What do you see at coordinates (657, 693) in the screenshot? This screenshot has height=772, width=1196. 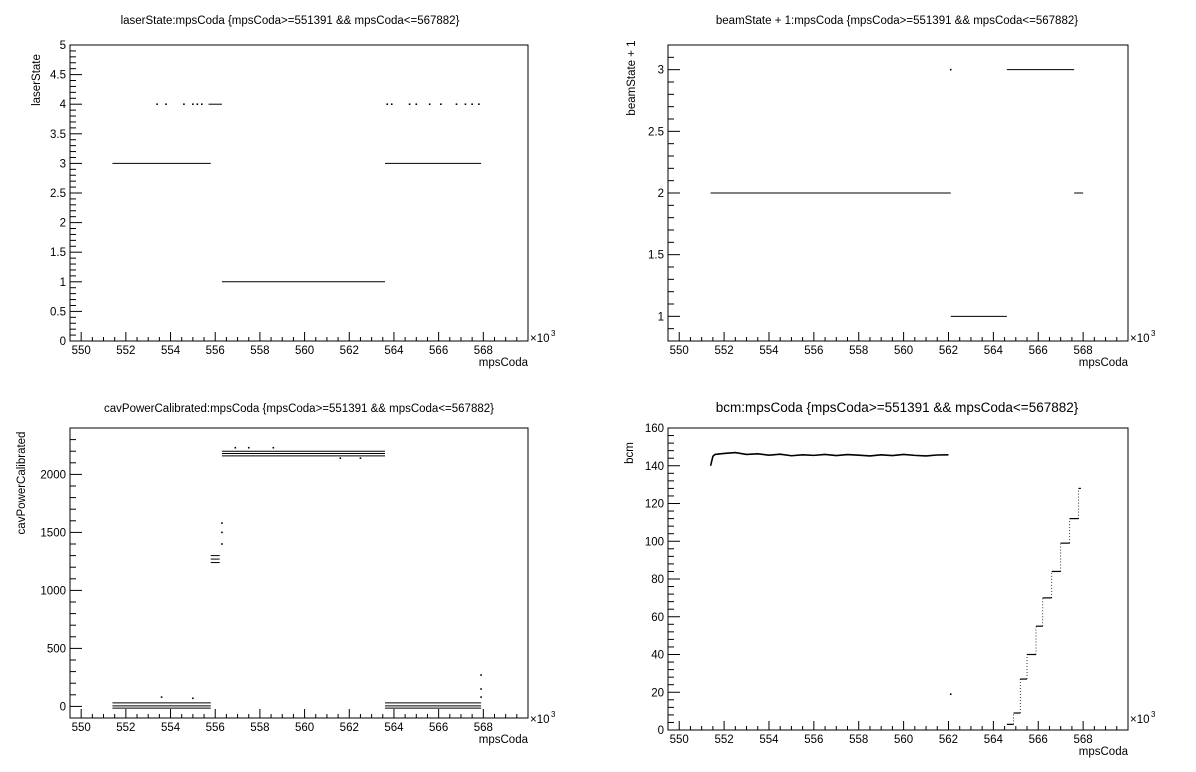 I see `y-tick-label: 20` at bounding box center [657, 693].